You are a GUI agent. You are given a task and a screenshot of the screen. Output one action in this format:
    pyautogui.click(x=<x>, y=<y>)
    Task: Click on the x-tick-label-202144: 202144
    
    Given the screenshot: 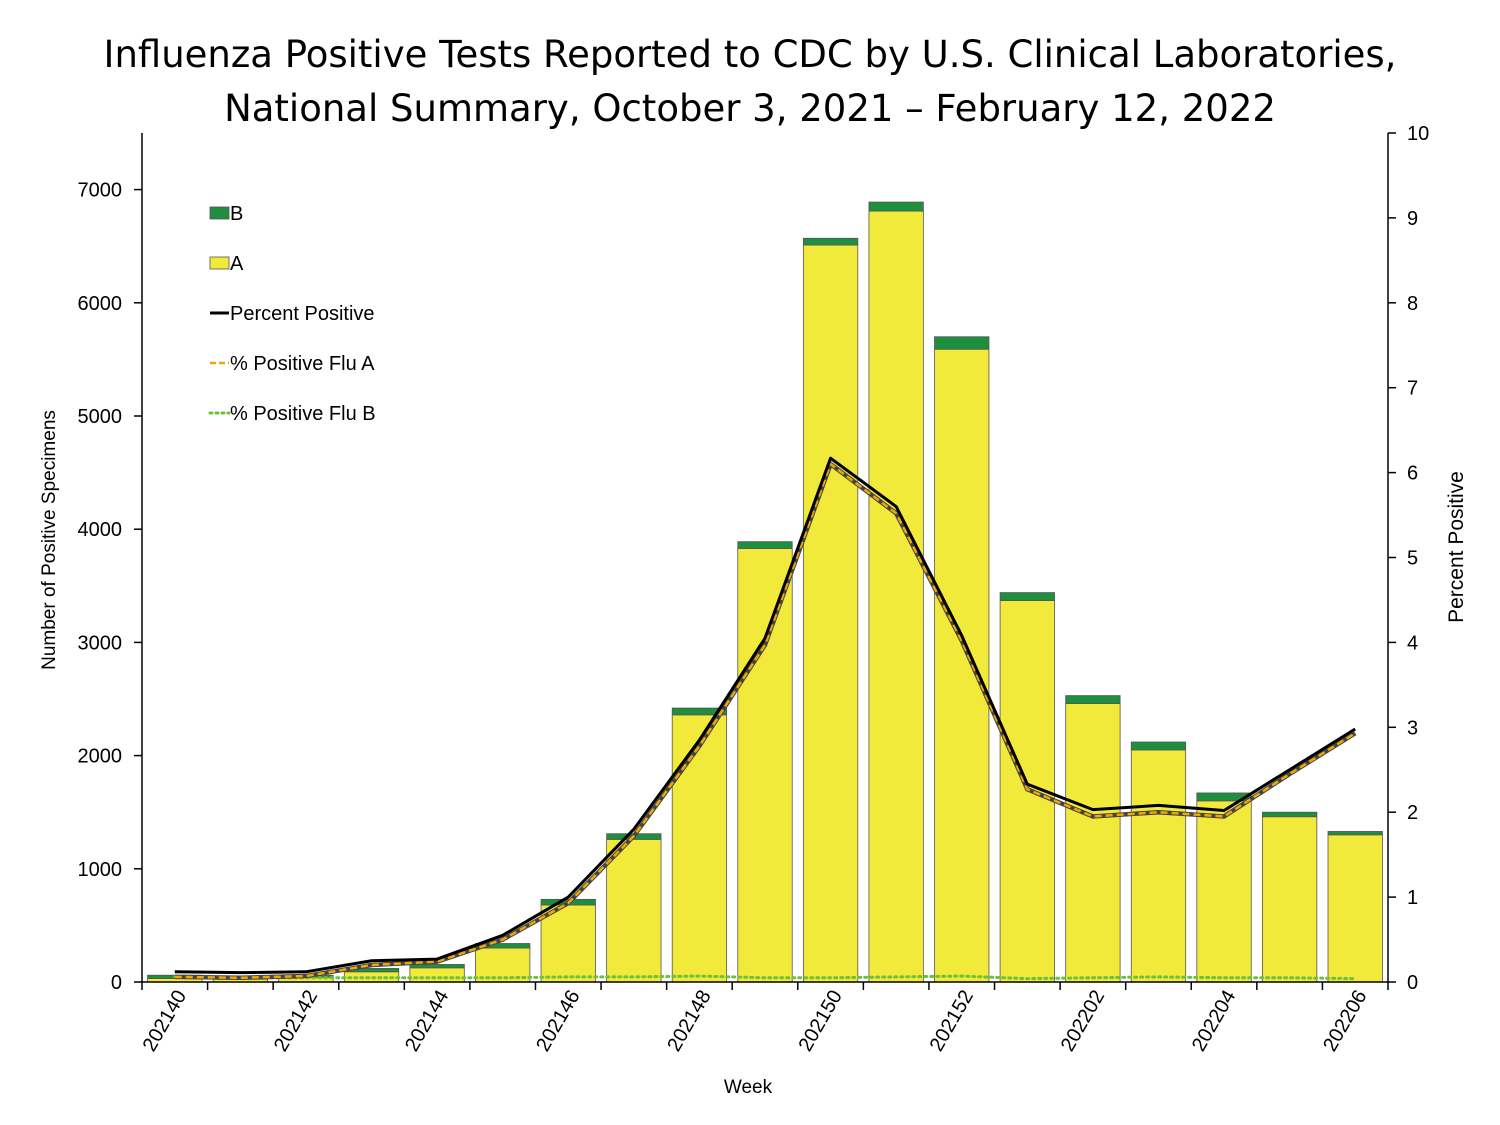 What is the action you would take?
    pyautogui.click(x=427, y=1021)
    